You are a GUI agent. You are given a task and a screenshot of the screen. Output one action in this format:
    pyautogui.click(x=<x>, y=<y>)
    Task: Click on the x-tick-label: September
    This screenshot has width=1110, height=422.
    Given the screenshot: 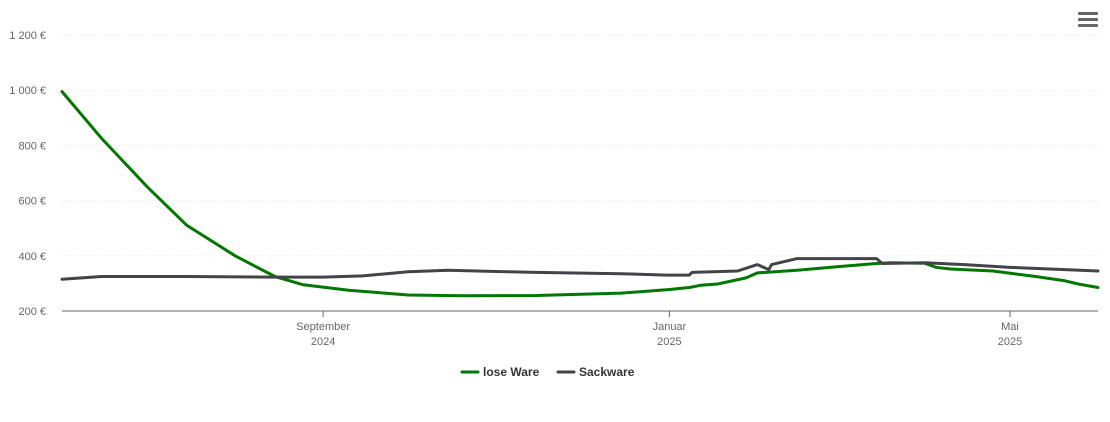 What is the action you would take?
    pyautogui.click(x=323, y=327)
    